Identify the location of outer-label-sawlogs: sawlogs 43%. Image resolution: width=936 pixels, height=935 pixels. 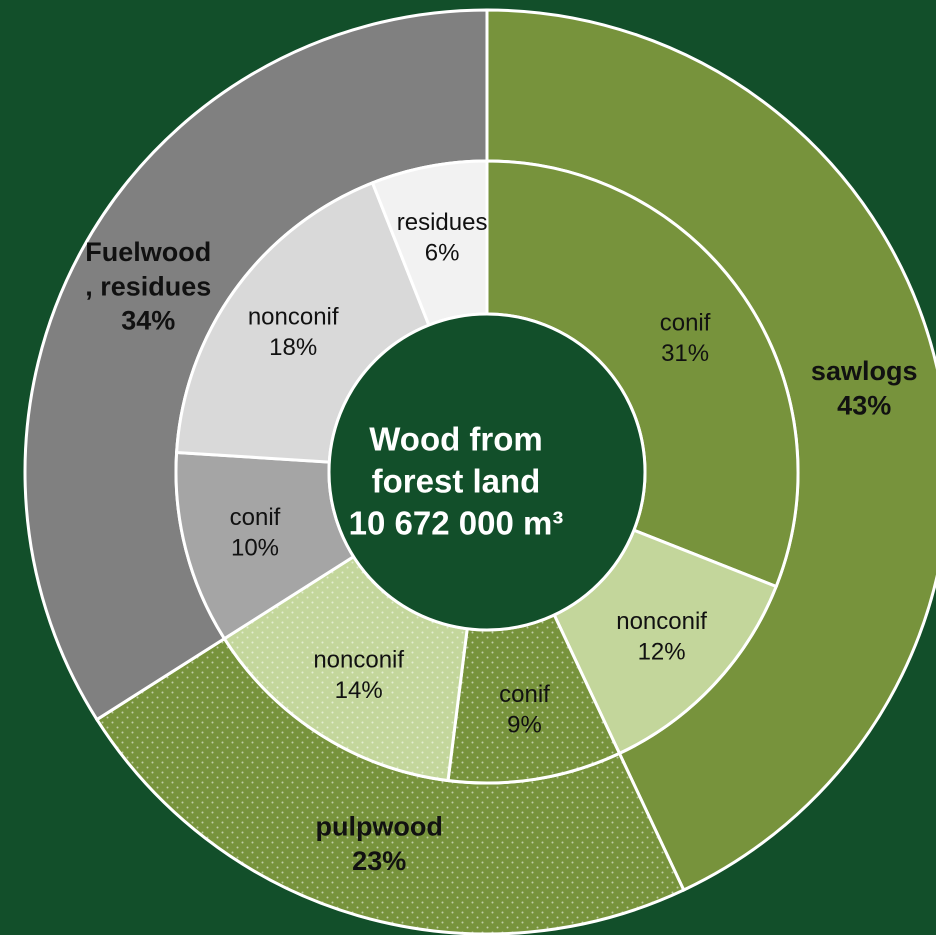
(864, 388).